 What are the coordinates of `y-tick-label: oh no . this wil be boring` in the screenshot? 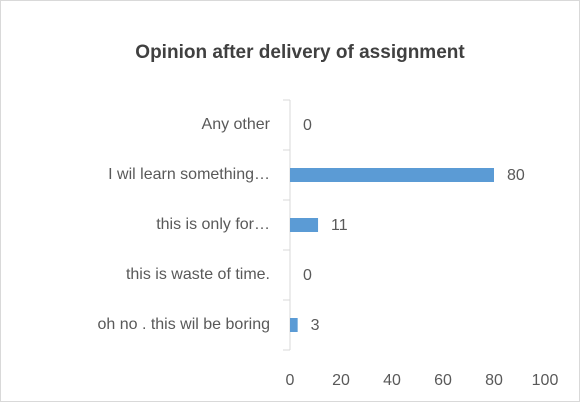 It's located at (183, 324).